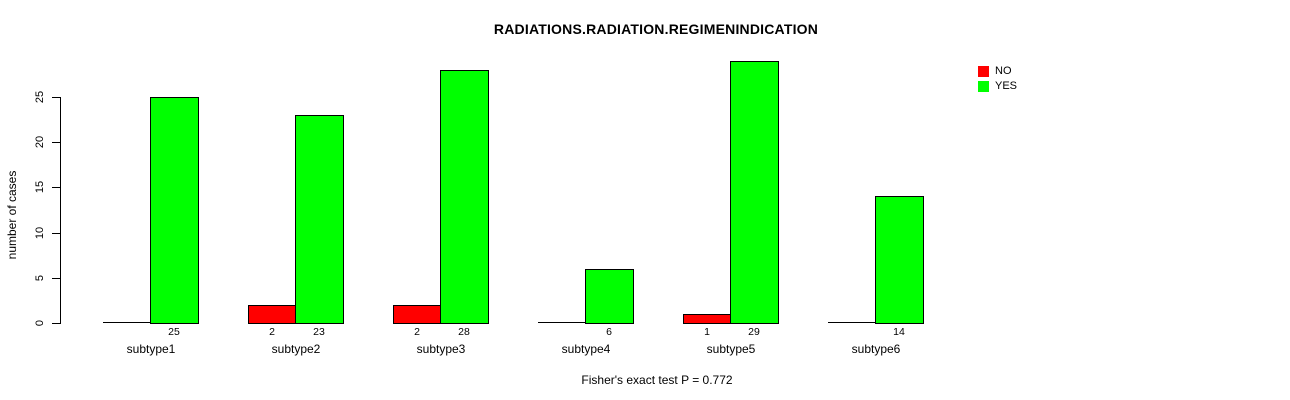 The width and height of the screenshot is (1290, 400). Describe the element at coordinates (852, 322) in the screenshot. I see `bar-no-subtype6-zero` at that location.